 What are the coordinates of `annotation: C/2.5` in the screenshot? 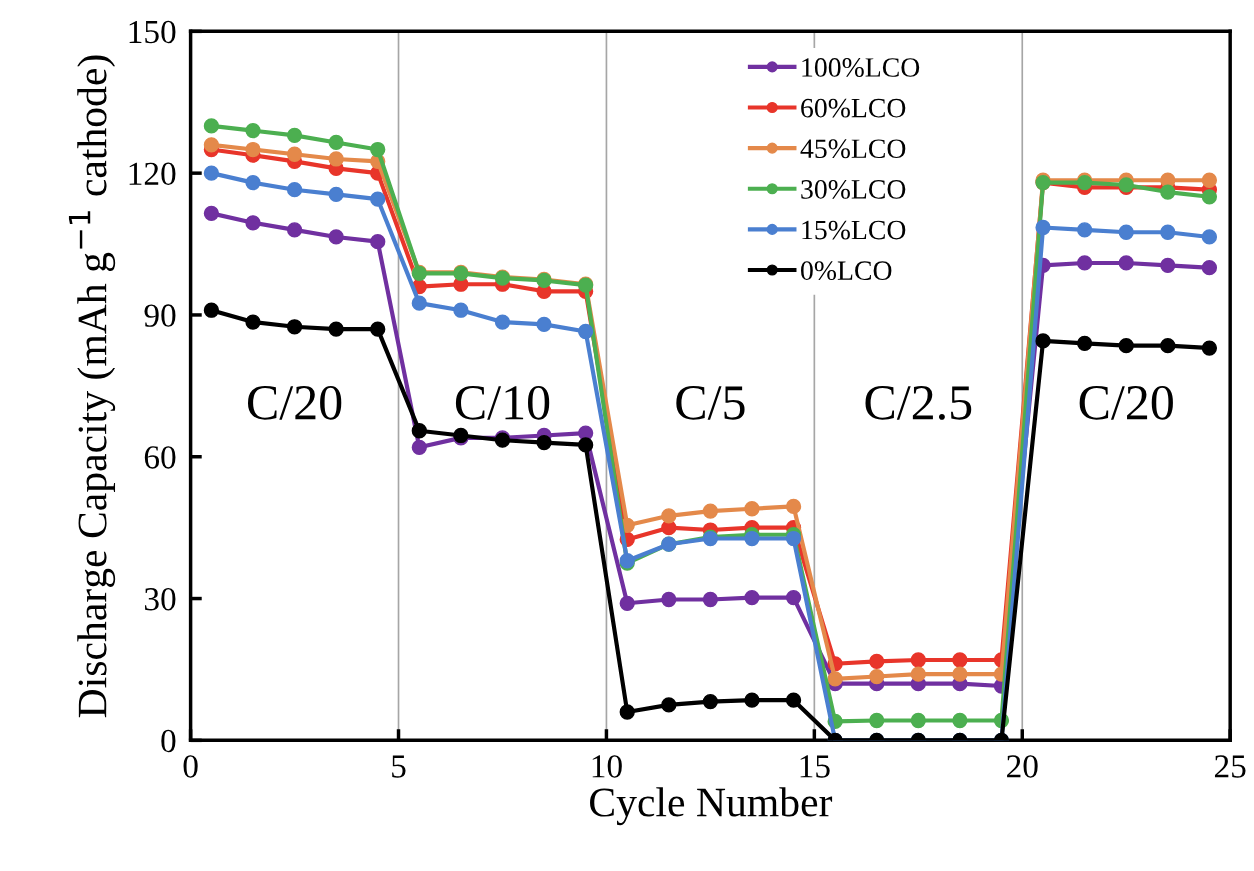 It's located at (918, 403).